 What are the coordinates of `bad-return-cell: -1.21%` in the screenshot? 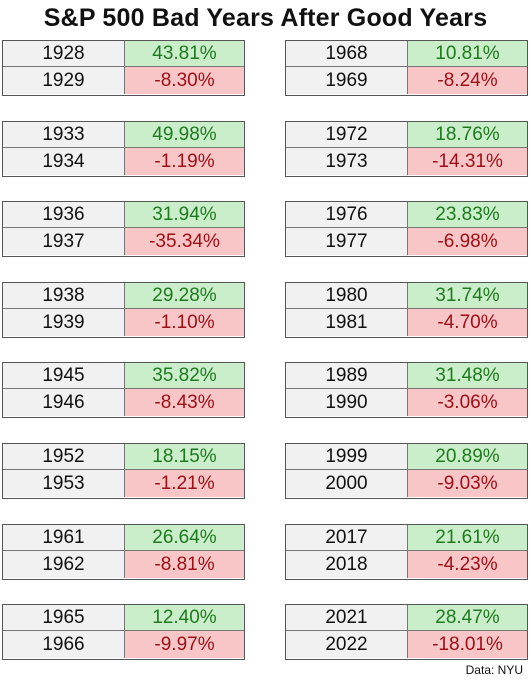 It's located at (184, 483).